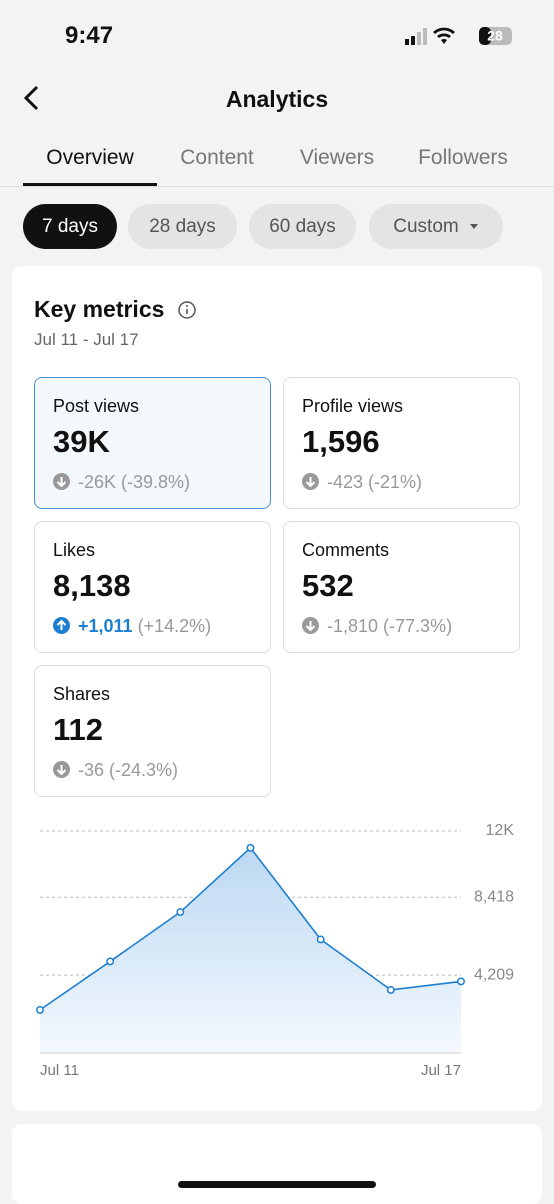  Describe the element at coordinates (97, 482) in the screenshot. I see `metric-change: -26K` at that location.